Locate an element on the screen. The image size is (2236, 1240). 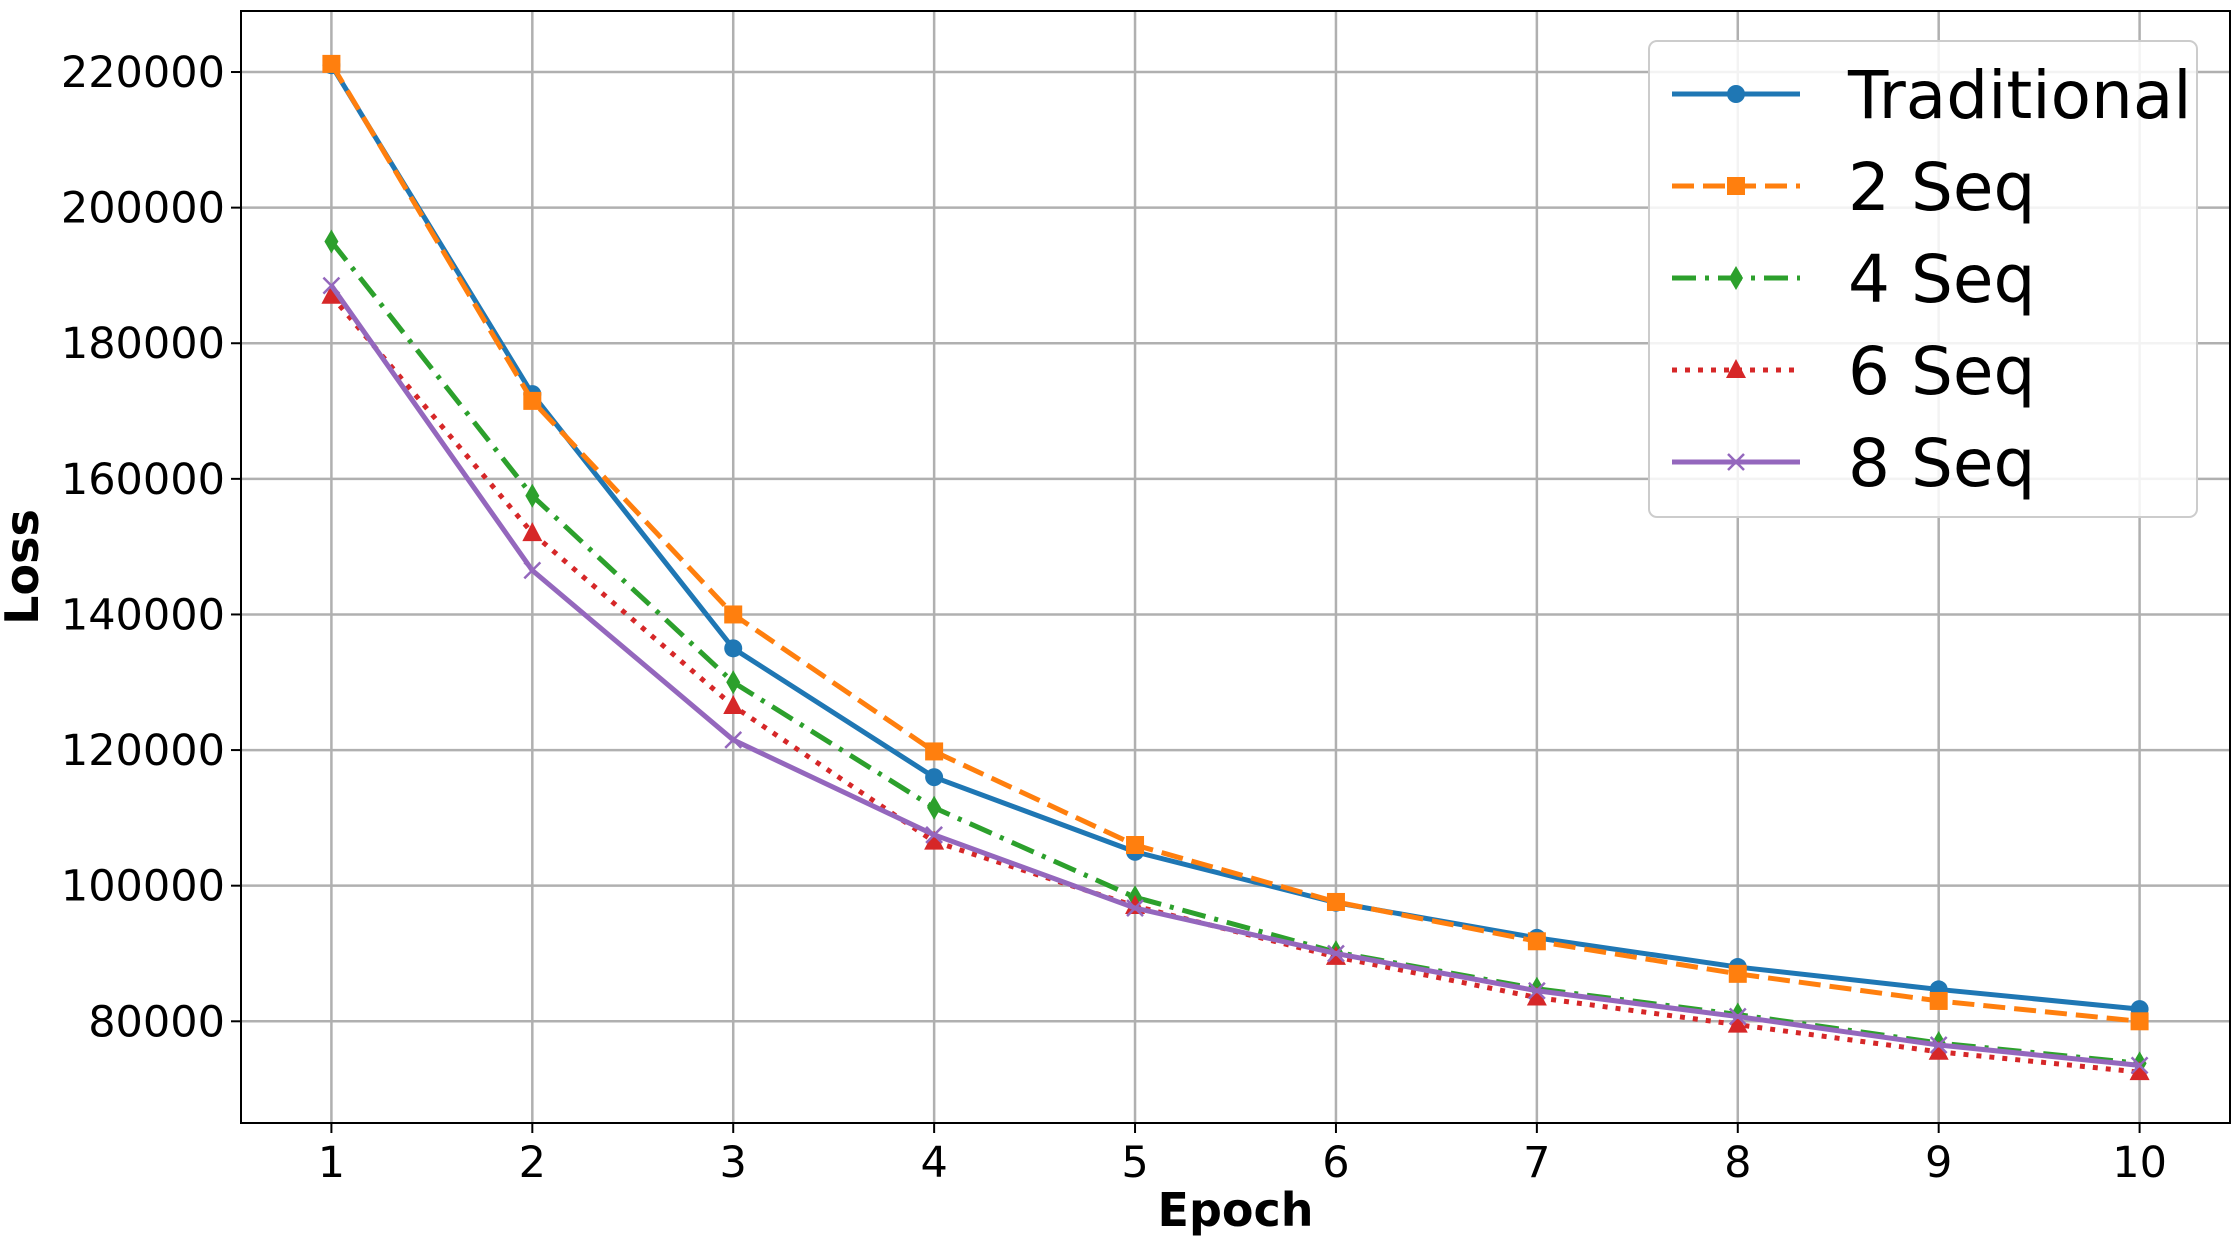
x-tick-label: 9 is located at coordinates (1938, 1163).